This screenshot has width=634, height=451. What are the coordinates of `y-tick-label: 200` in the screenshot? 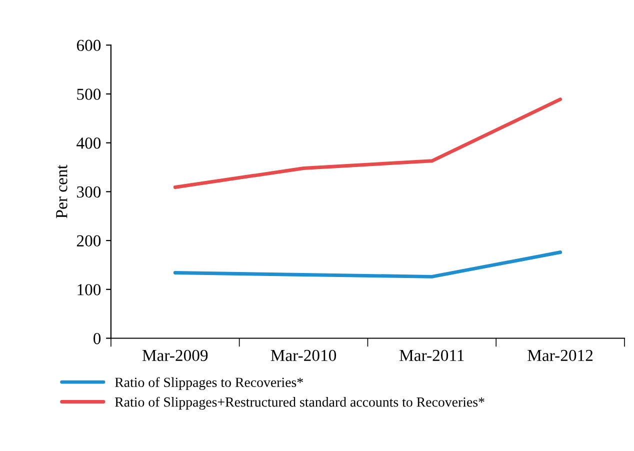 It's located at (88, 240).